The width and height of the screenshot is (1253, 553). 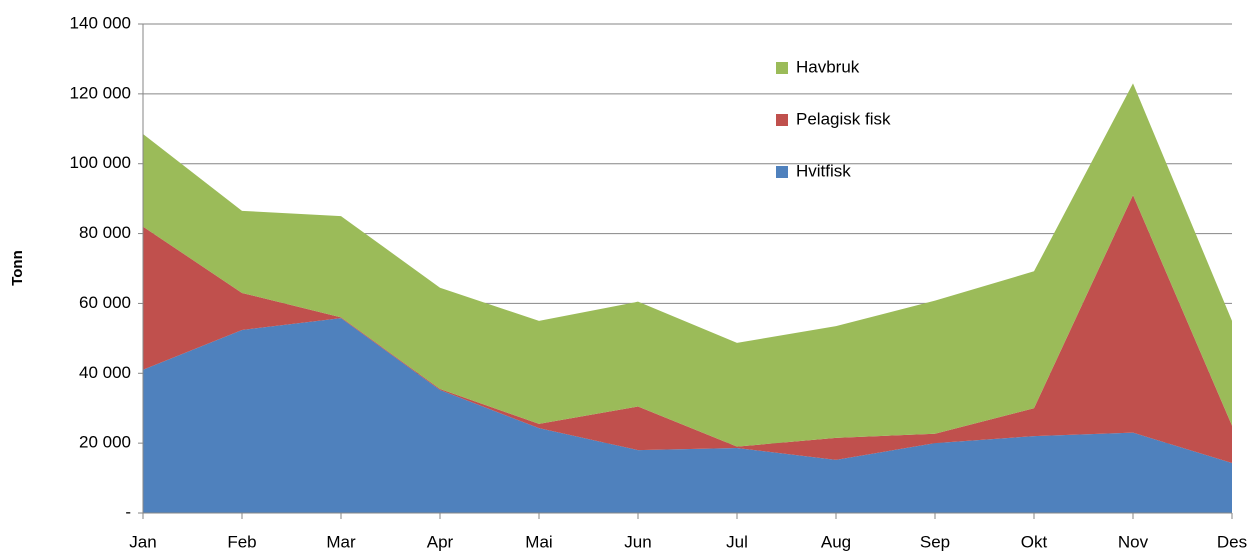 I want to click on y-tick-label: 120 000, so click(x=100, y=92).